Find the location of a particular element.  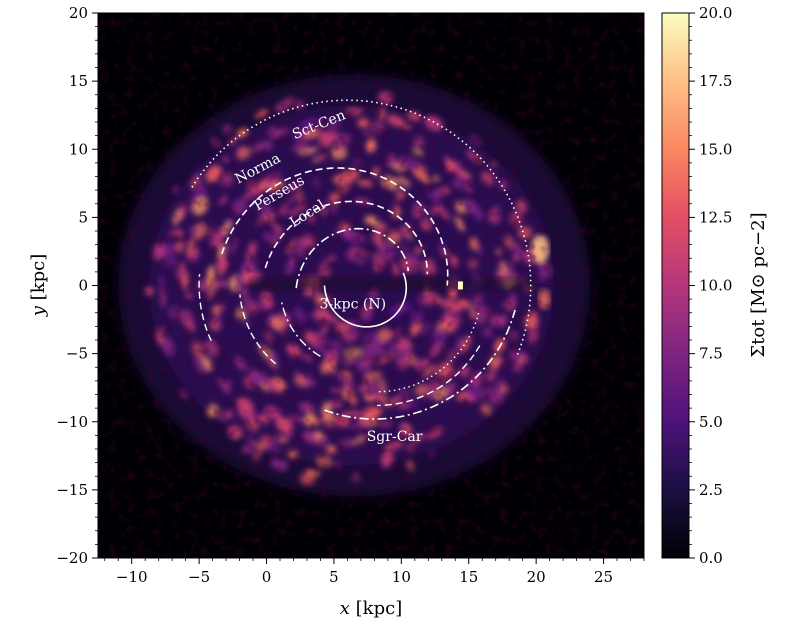

y-tick-label: 5 is located at coordinates (83, 217).